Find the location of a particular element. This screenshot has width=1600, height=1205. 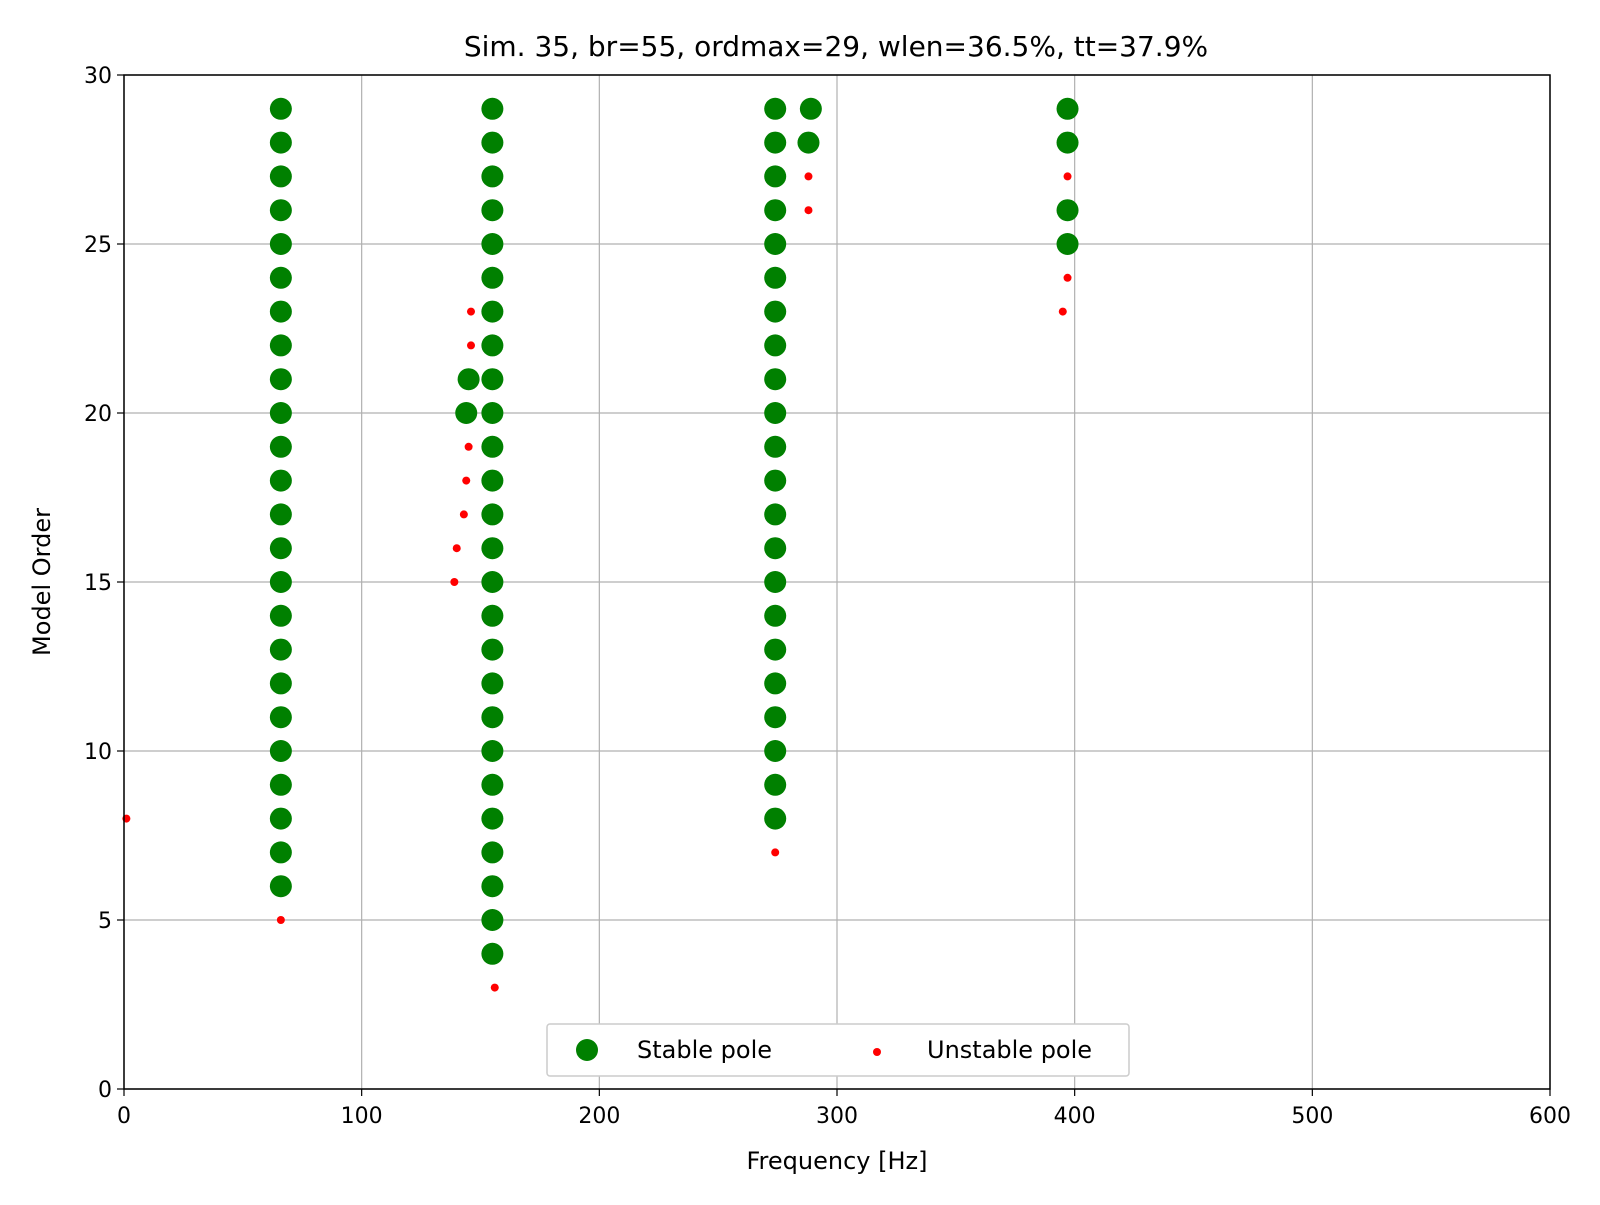

x-tick-label: 600 is located at coordinates (1550, 1116).